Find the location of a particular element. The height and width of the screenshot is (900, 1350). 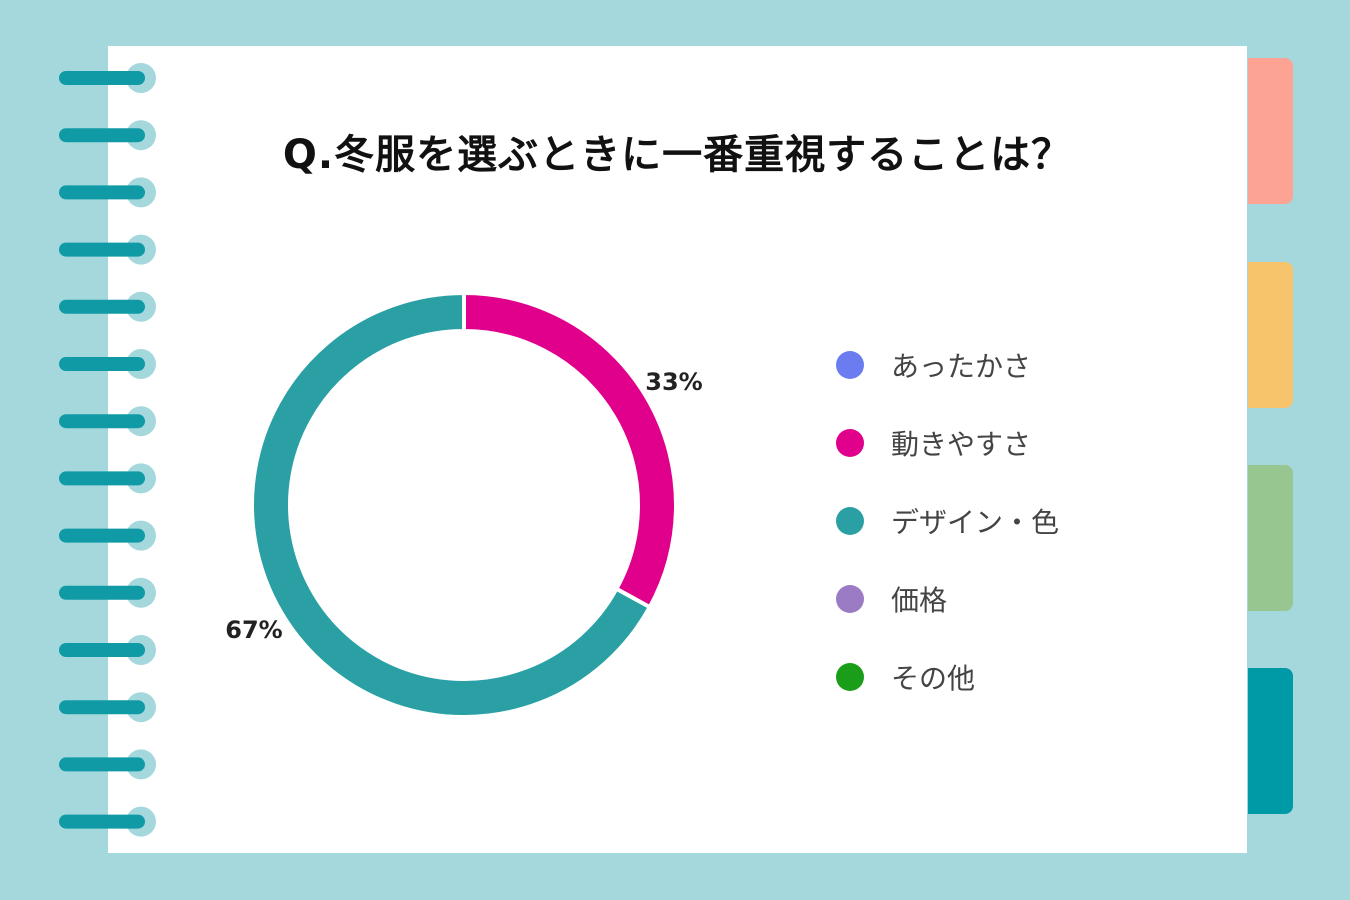

legend-item: 動きやすさ is located at coordinates (947, 443).